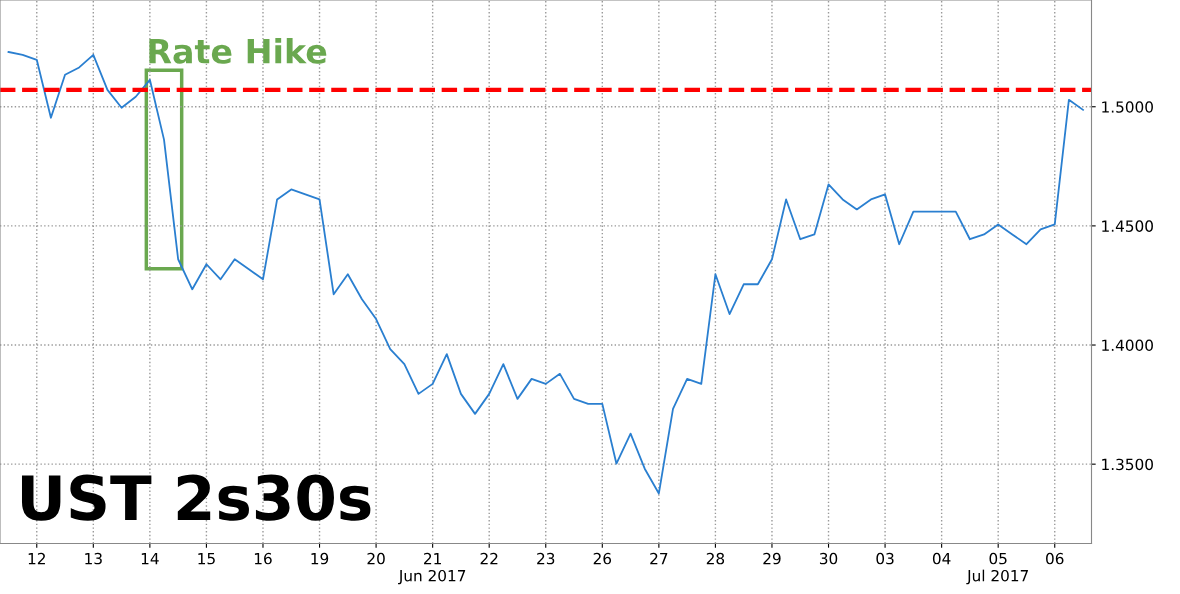 This screenshot has height=594, width=1180. What do you see at coordinates (206, 559) in the screenshot?
I see `x-tick-label: 15` at bounding box center [206, 559].